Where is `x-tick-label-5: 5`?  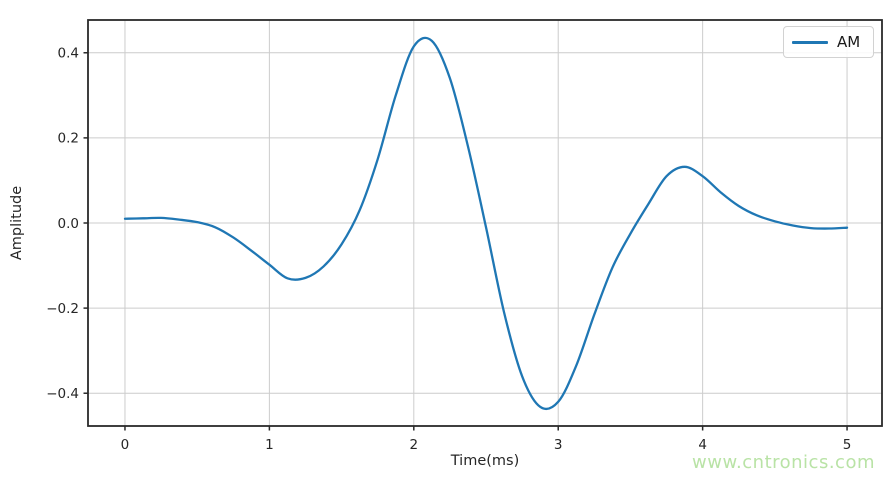 x-tick-label-5: 5 is located at coordinates (847, 445).